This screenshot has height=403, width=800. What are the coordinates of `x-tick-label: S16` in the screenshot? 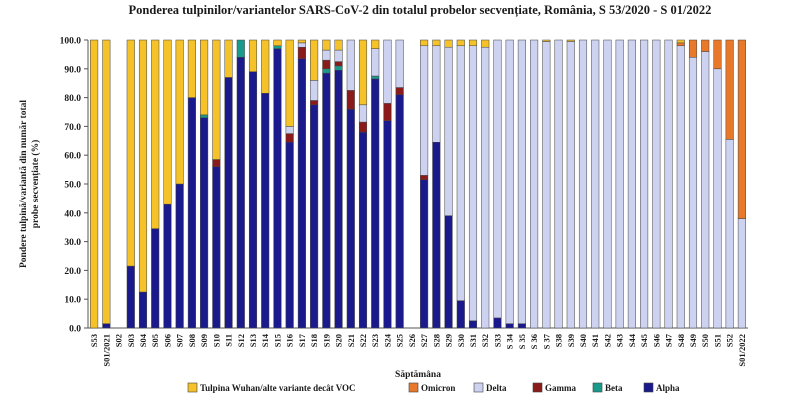 It's located at (290, 340).